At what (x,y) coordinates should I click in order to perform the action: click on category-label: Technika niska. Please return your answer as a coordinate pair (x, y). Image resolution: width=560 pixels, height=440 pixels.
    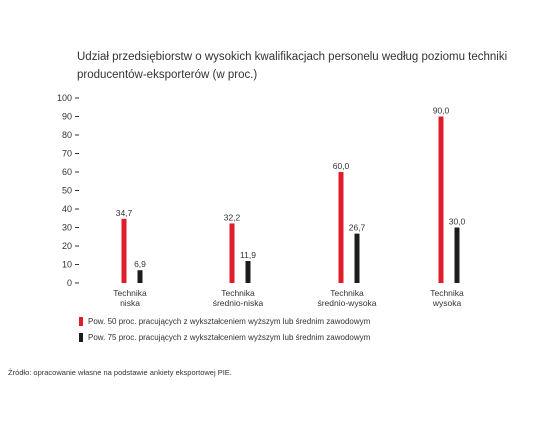
    Looking at the image, I should click on (130, 298).